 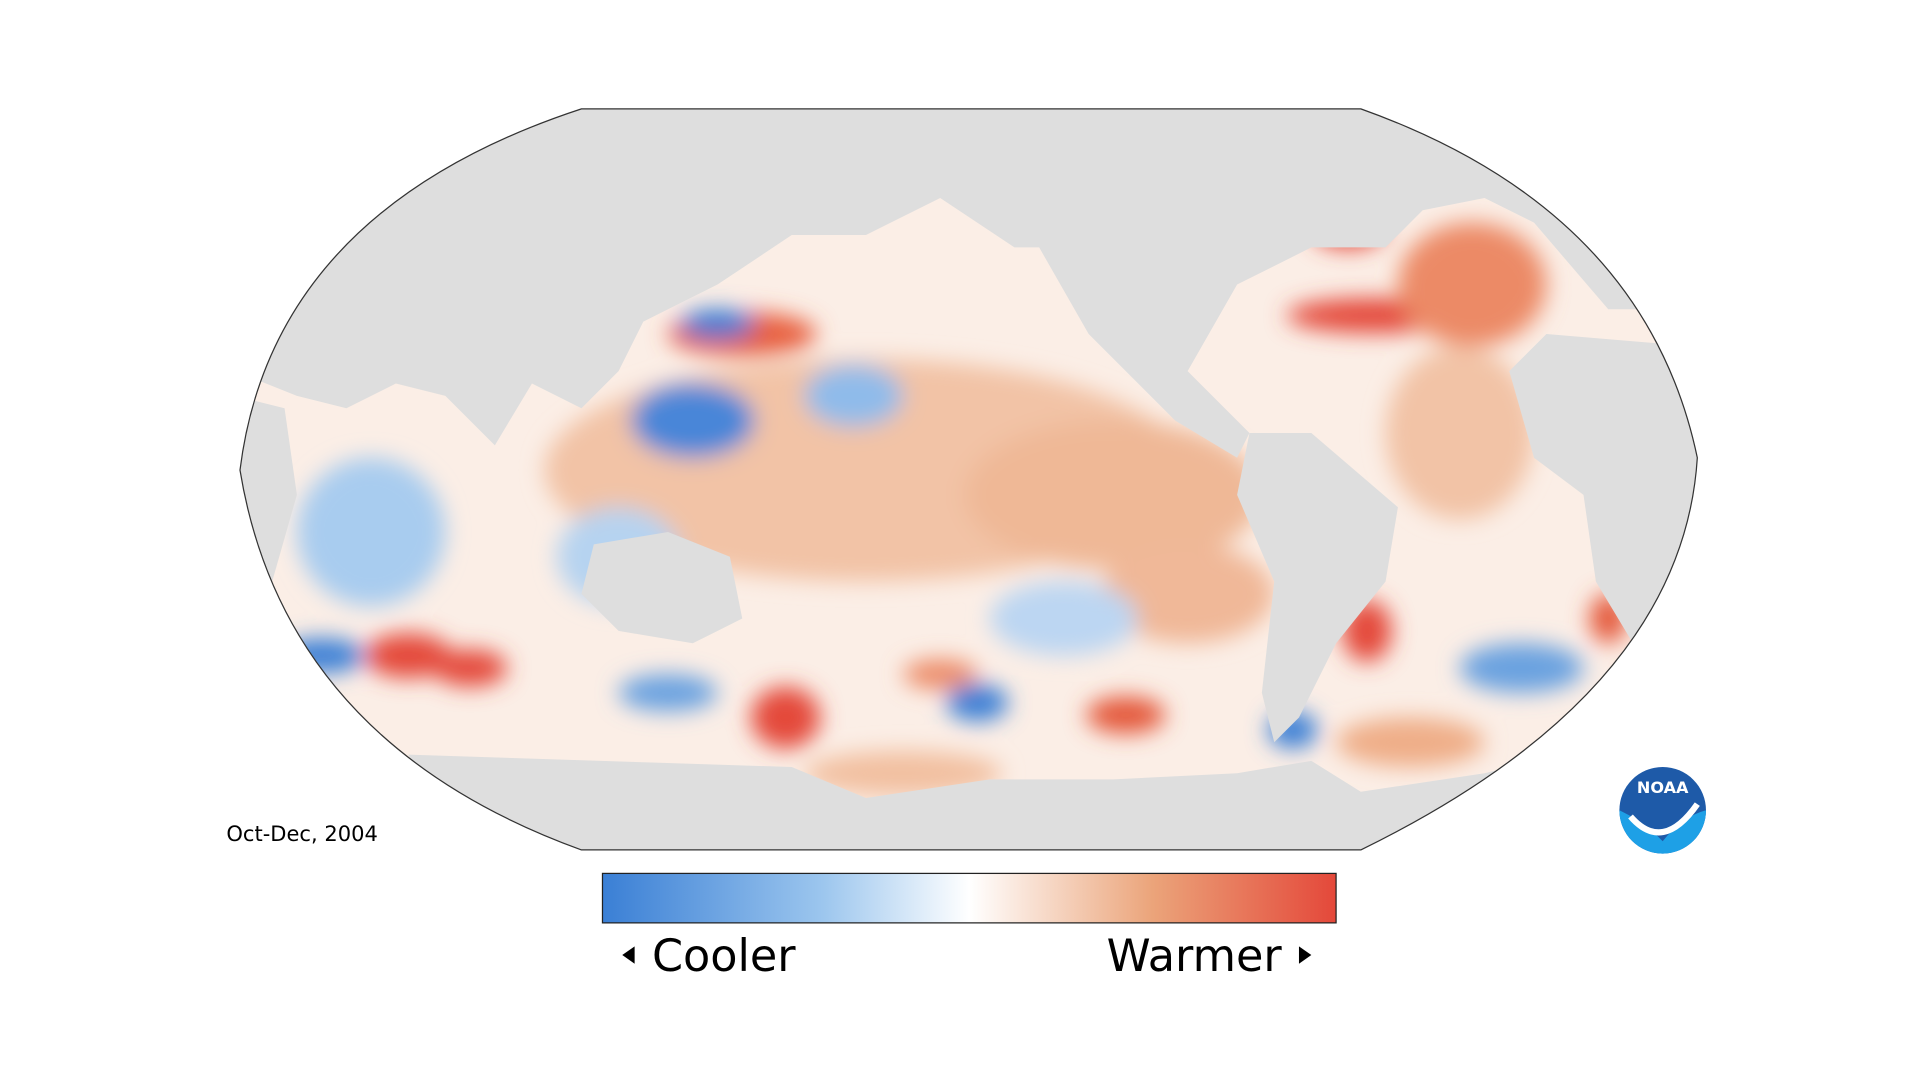 I want to click on left-arrow, so click(x=628, y=955).